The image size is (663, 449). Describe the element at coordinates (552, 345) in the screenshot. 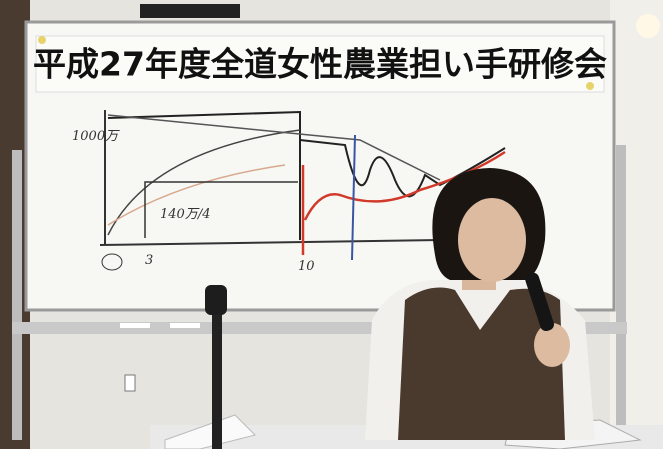

I see `person-hand` at that location.